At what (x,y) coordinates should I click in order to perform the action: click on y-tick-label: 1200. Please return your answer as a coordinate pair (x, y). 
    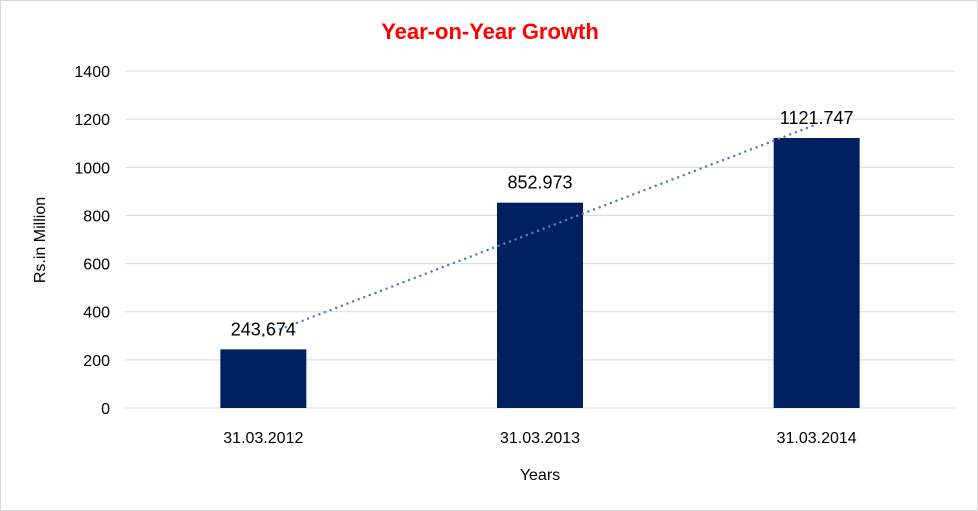
    Looking at the image, I should click on (92, 120).